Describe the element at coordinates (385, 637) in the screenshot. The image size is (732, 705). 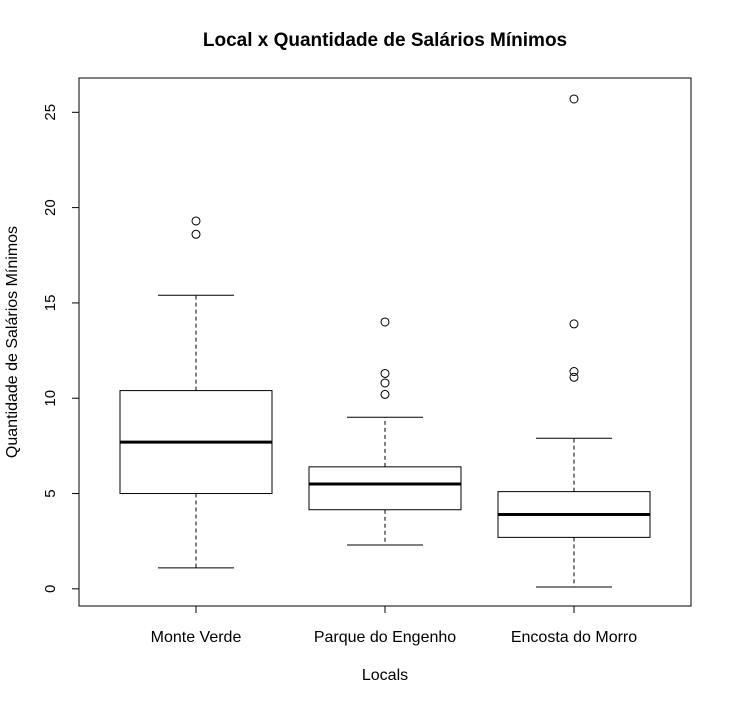
I see `x-tick-label: Parque do Engenho` at that location.